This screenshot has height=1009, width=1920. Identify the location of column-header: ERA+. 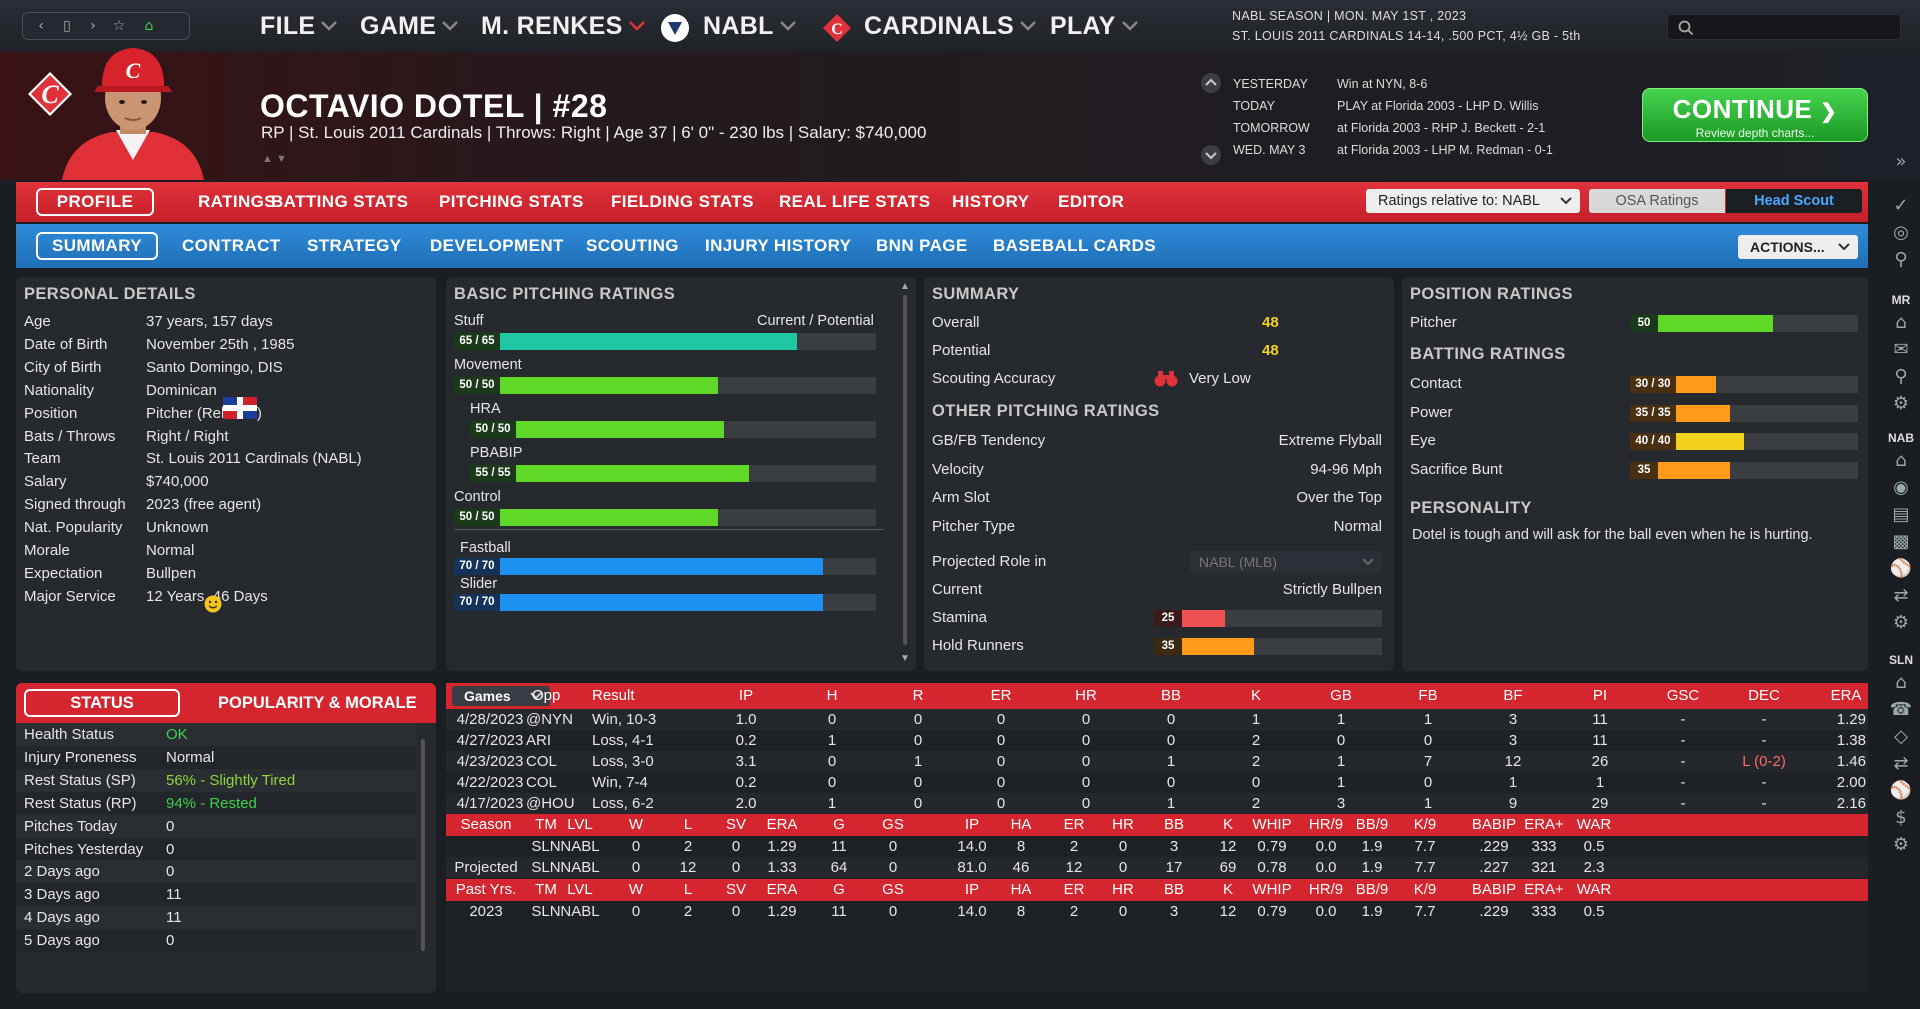
(1544, 889).